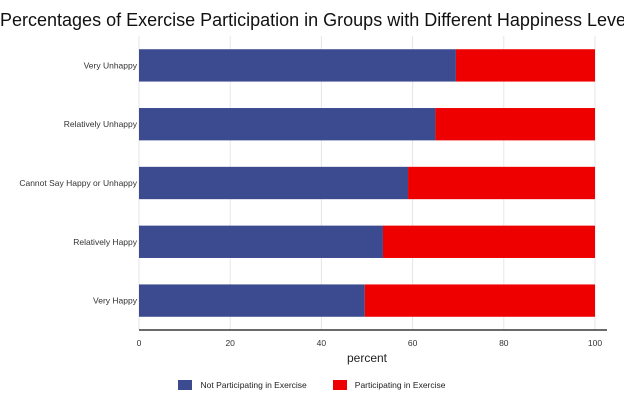 The height and width of the screenshot is (416, 624). What do you see at coordinates (78, 183) in the screenshot?
I see `y-category-label-2: Cannot Say Happy or Unhappy` at bounding box center [78, 183].